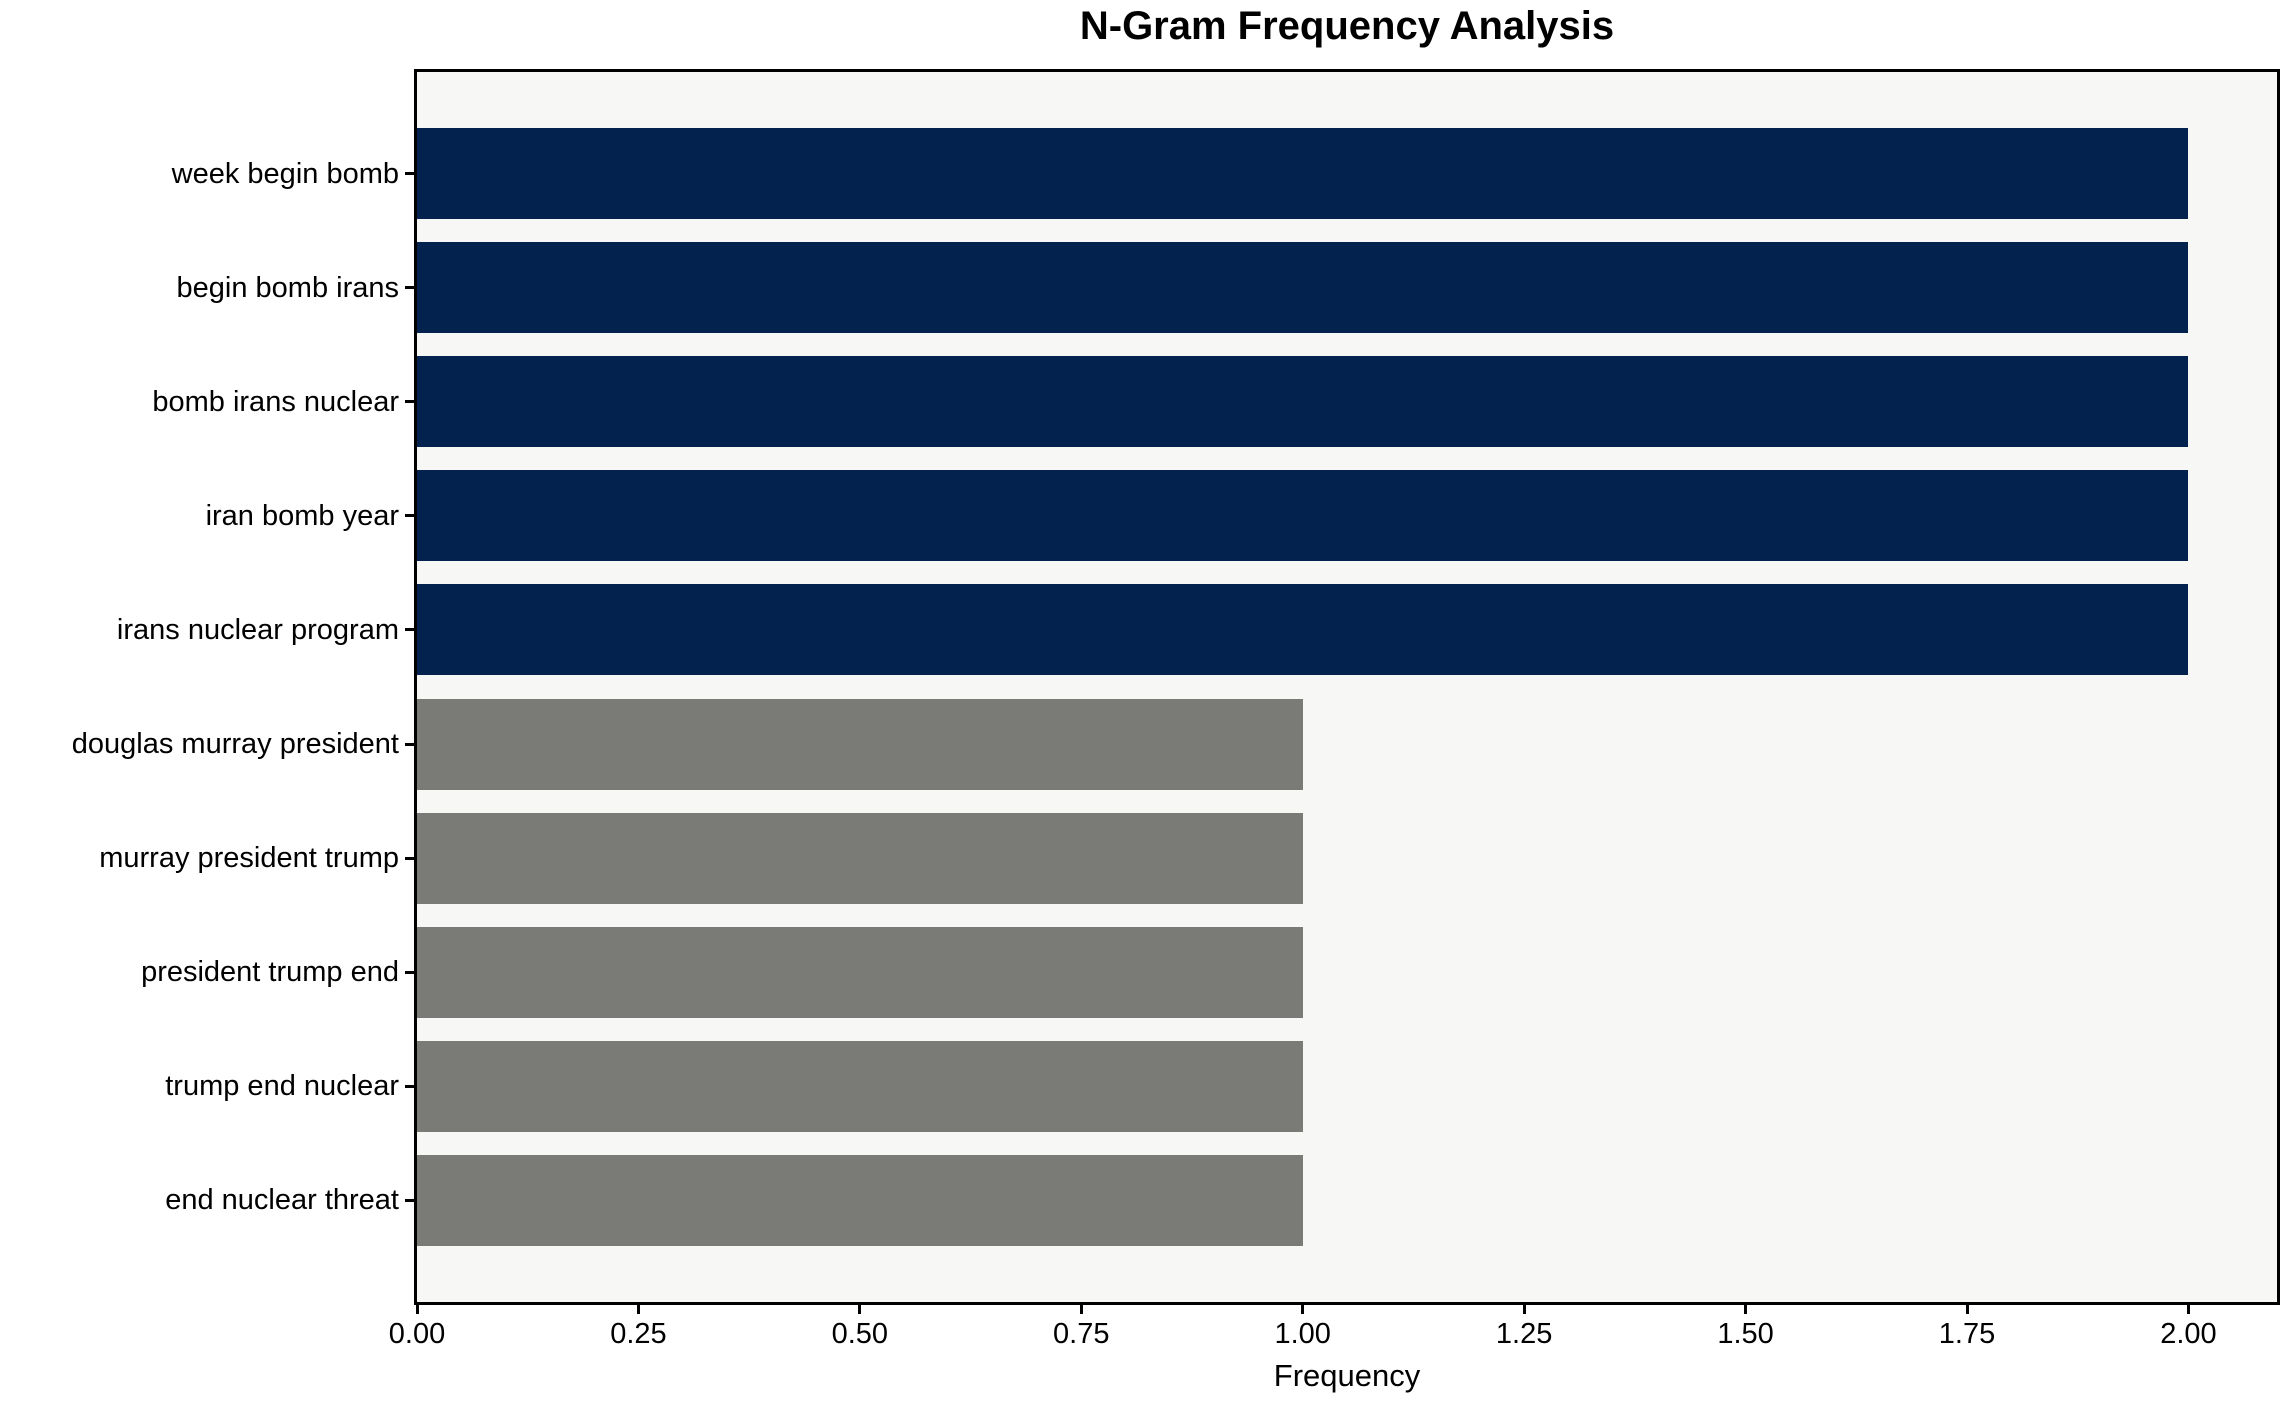 The width and height of the screenshot is (2295, 1414). Describe the element at coordinates (2188, 1334) in the screenshot. I see `x-tick-label: 2.00` at that location.